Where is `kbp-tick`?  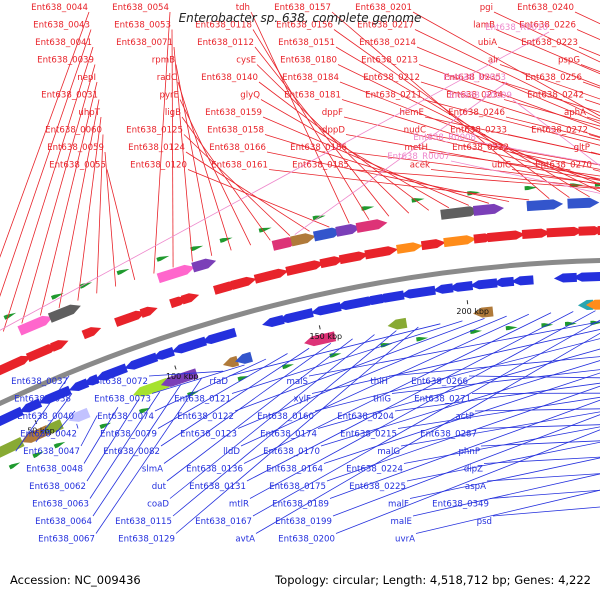
kbp-tick is located at coordinates (175, 367).